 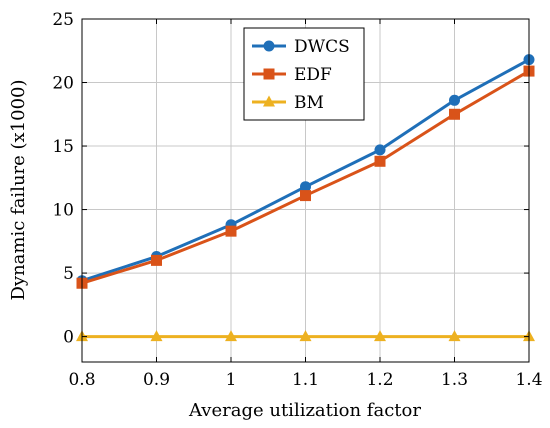 I want to click on y-tick-label: 15, so click(x=63, y=147).